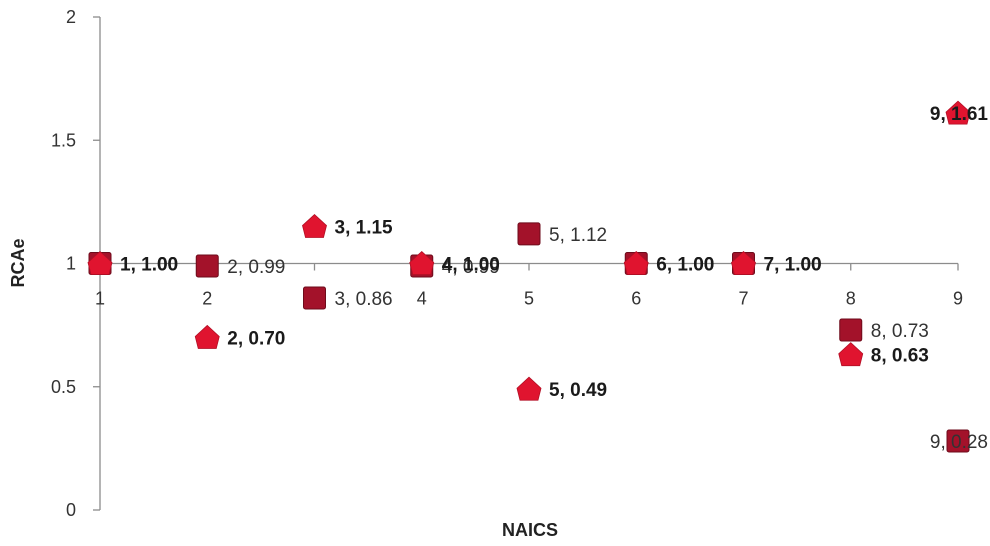  What do you see at coordinates (256, 267) in the screenshot?
I see `data-label: 2, 0.99` at bounding box center [256, 267].